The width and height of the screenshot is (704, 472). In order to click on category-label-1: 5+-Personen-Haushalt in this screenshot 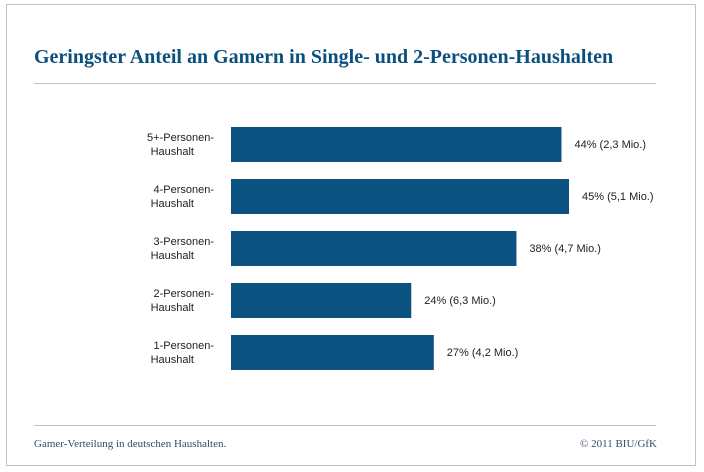, I will do `click(180, 145)`.